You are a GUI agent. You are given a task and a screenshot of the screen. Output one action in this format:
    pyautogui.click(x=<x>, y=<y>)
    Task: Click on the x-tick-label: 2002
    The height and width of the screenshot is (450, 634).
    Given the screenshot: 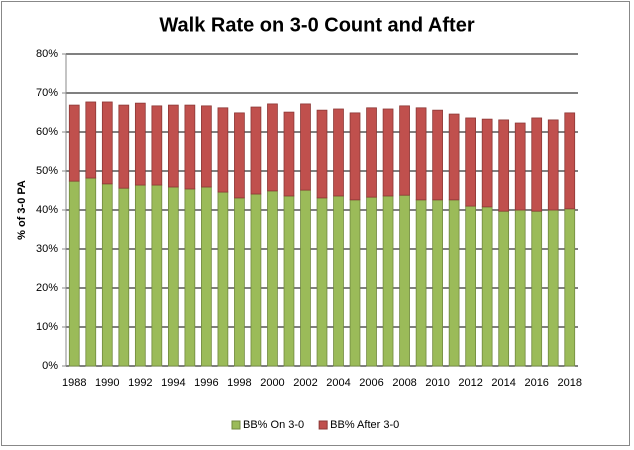 What is the action you would take?
    pyautogui.click(x=305, y=383)
    